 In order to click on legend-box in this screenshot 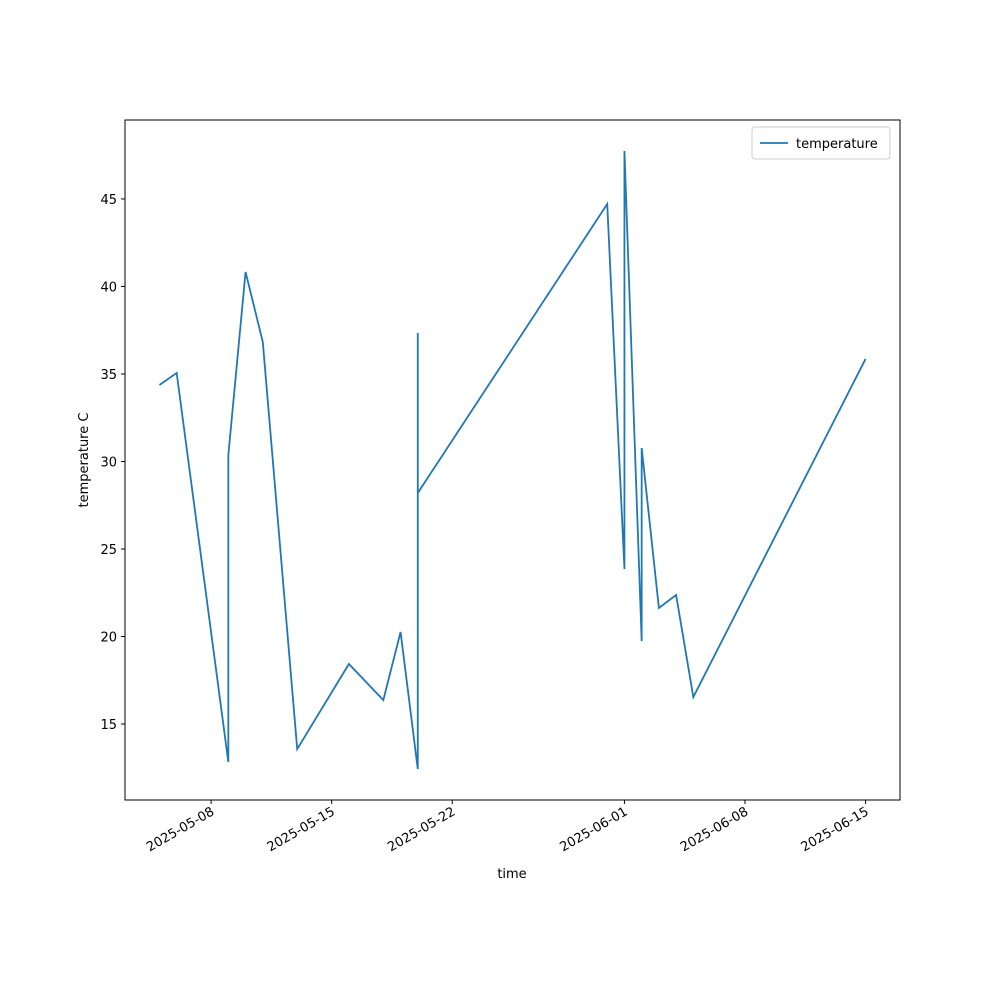, I will do `click(821, 143)`.